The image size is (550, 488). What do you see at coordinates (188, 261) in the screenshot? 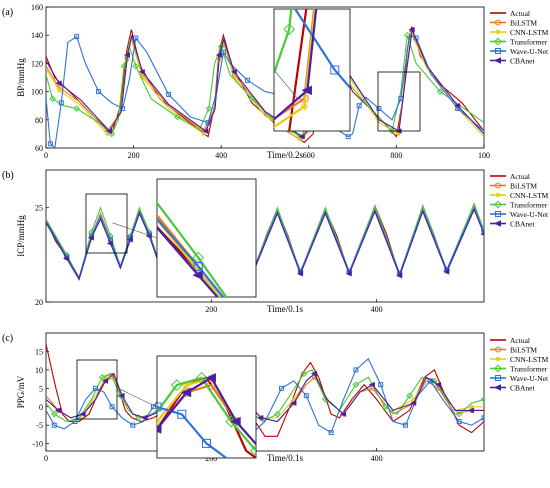
I see `inset-line-cbanet` at bounding box center [188, 261].